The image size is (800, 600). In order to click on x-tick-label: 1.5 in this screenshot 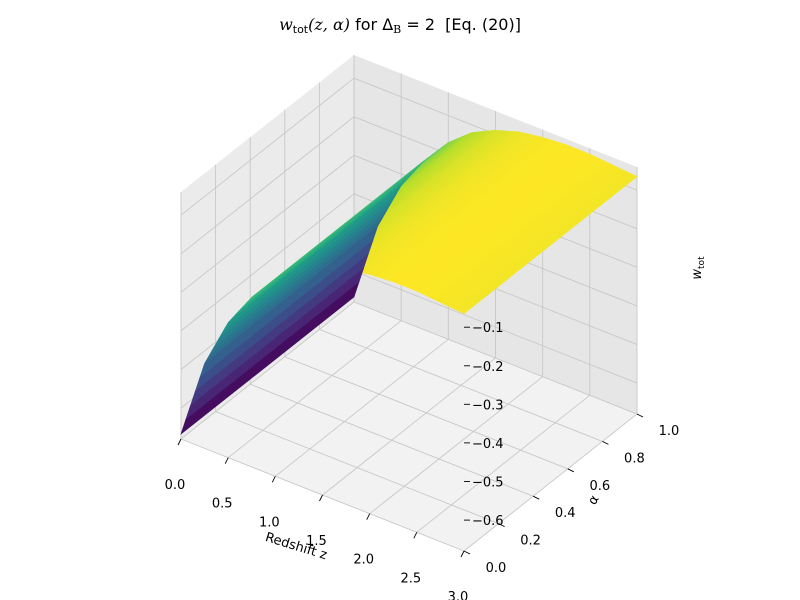, I will do `click(316, 541)`.